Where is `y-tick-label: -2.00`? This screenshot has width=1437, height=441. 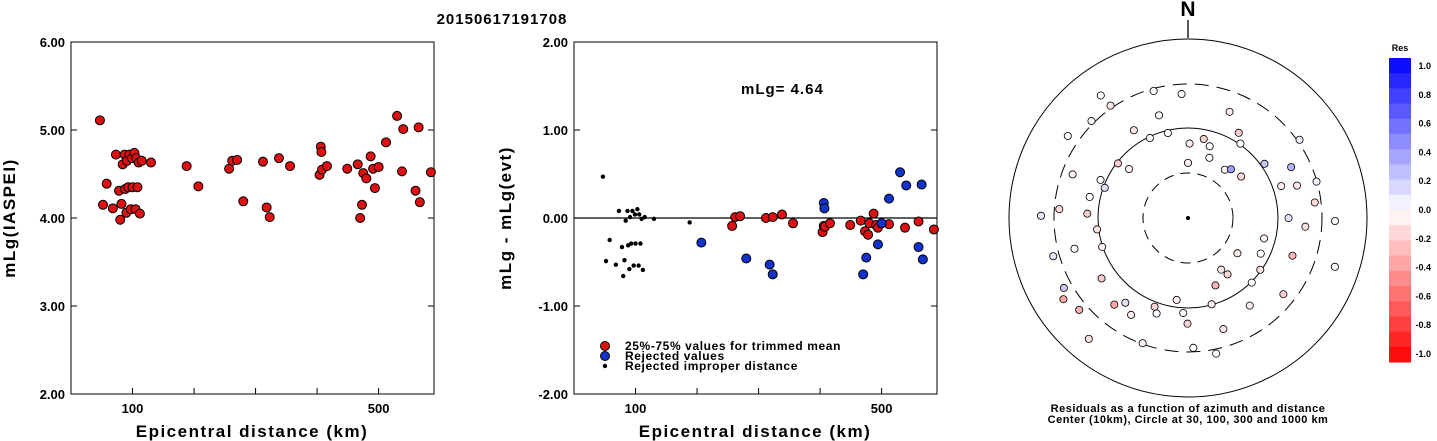 y-tick-label: -2.00 is located at coordinates (553, 394).